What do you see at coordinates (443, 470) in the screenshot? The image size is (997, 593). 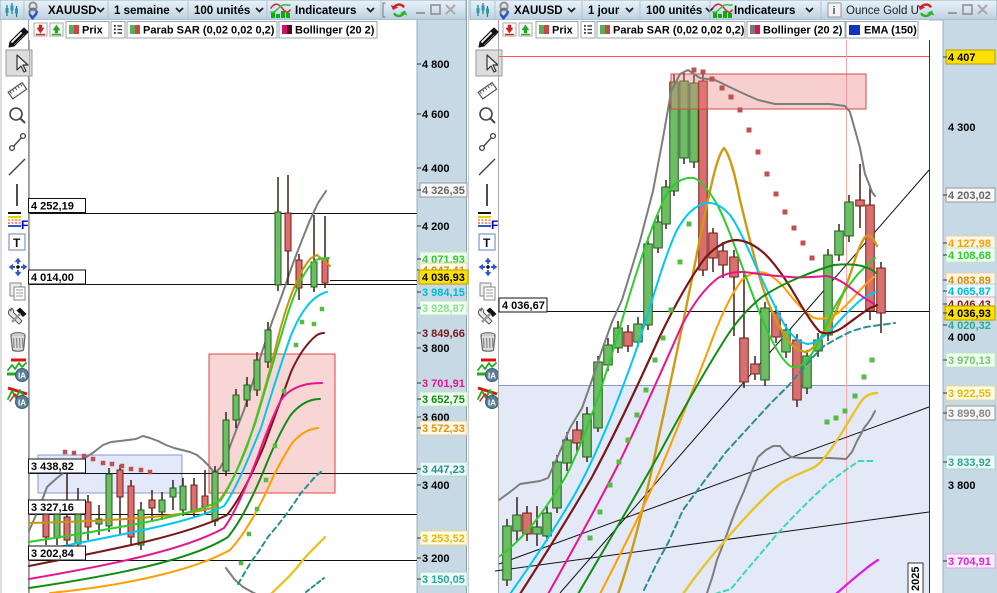 I see `svg-text: 3 447,23` at bounding box center [443, 470].